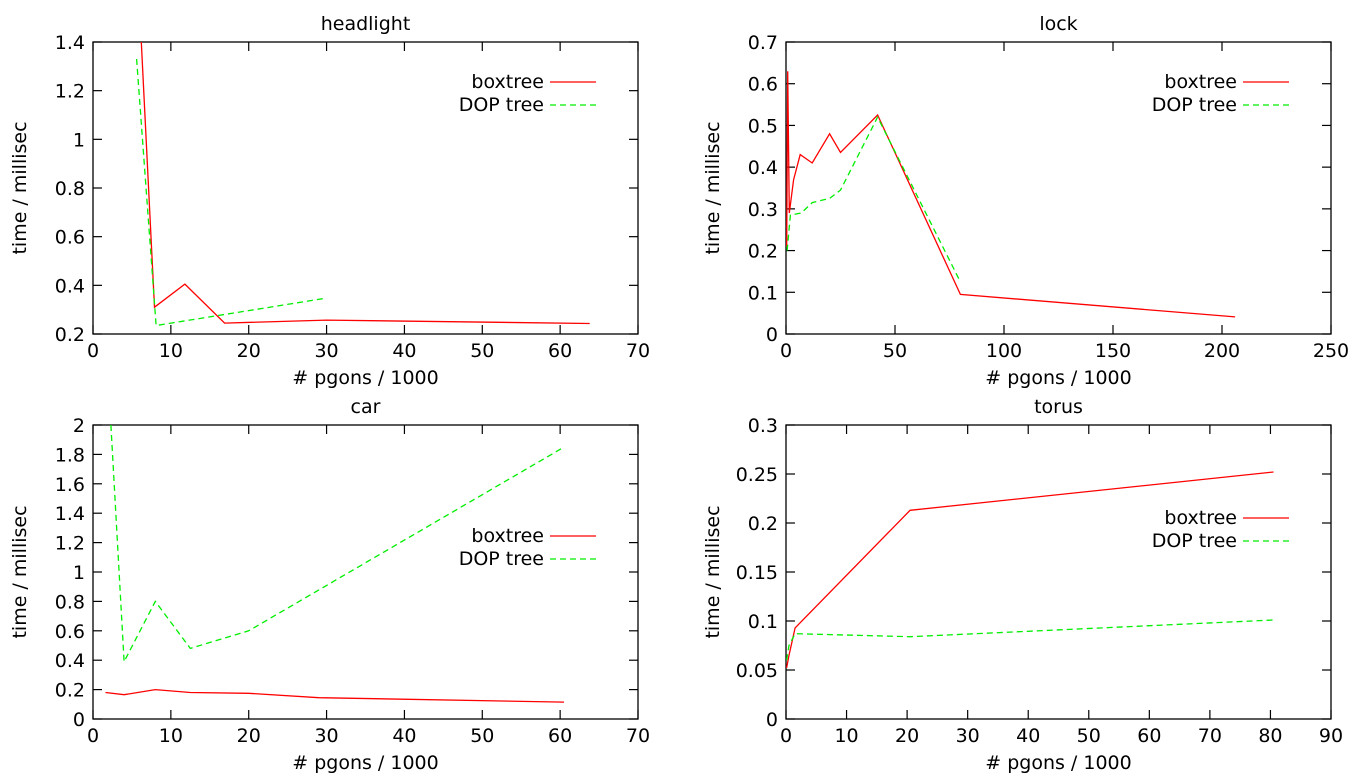 The height and width of the screenshot is (779, 1364). I want to click on chart-title: torus, so click(1058, 407).